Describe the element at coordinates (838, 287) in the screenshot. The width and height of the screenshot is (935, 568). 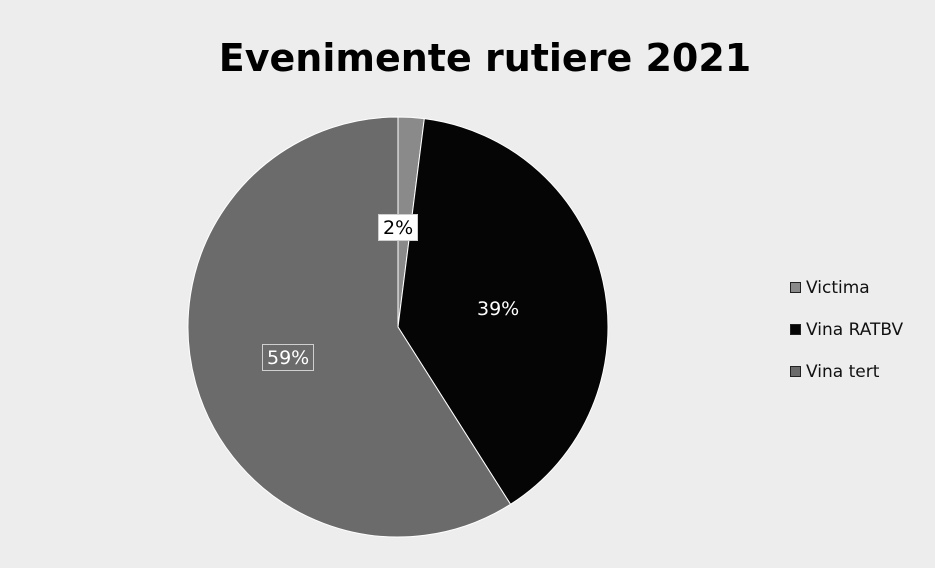
I see `legend-label-victima: Victima` at that location.